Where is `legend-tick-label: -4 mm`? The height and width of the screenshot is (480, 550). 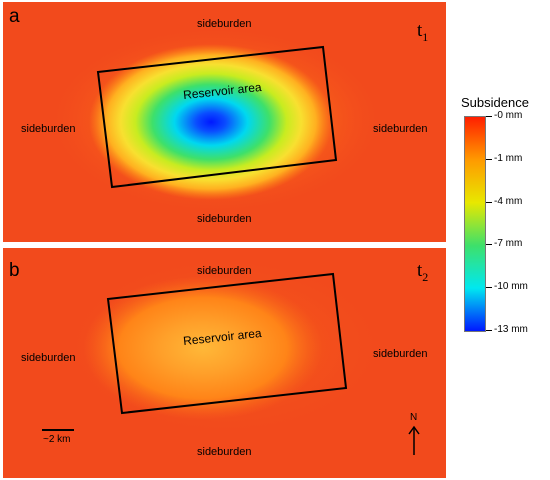
legend-tick-label: -4 mm is located at coordinates (508, 201).